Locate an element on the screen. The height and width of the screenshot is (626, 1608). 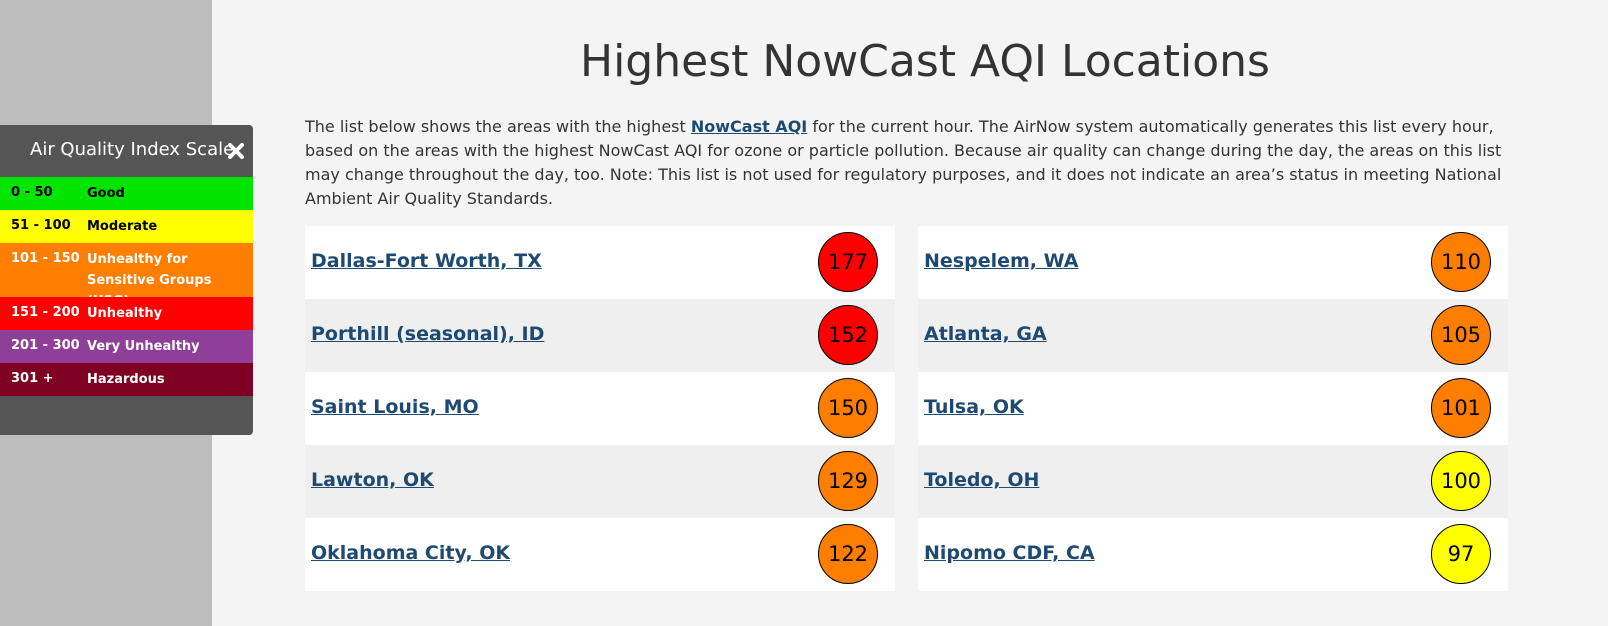
close-button is located at coordinates (236, 151).